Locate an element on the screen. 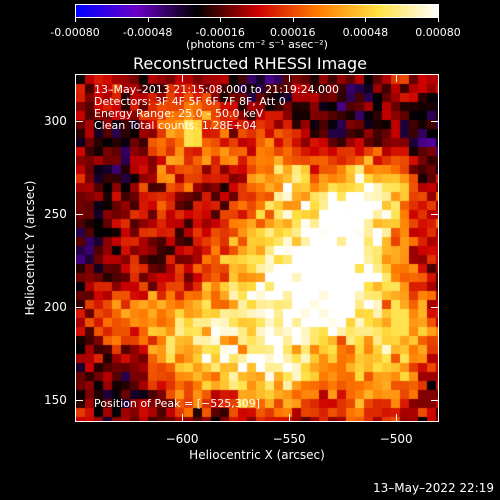  y-axis-label: Heliocentric Y (arcsec) is located at coordinates (30, 248).